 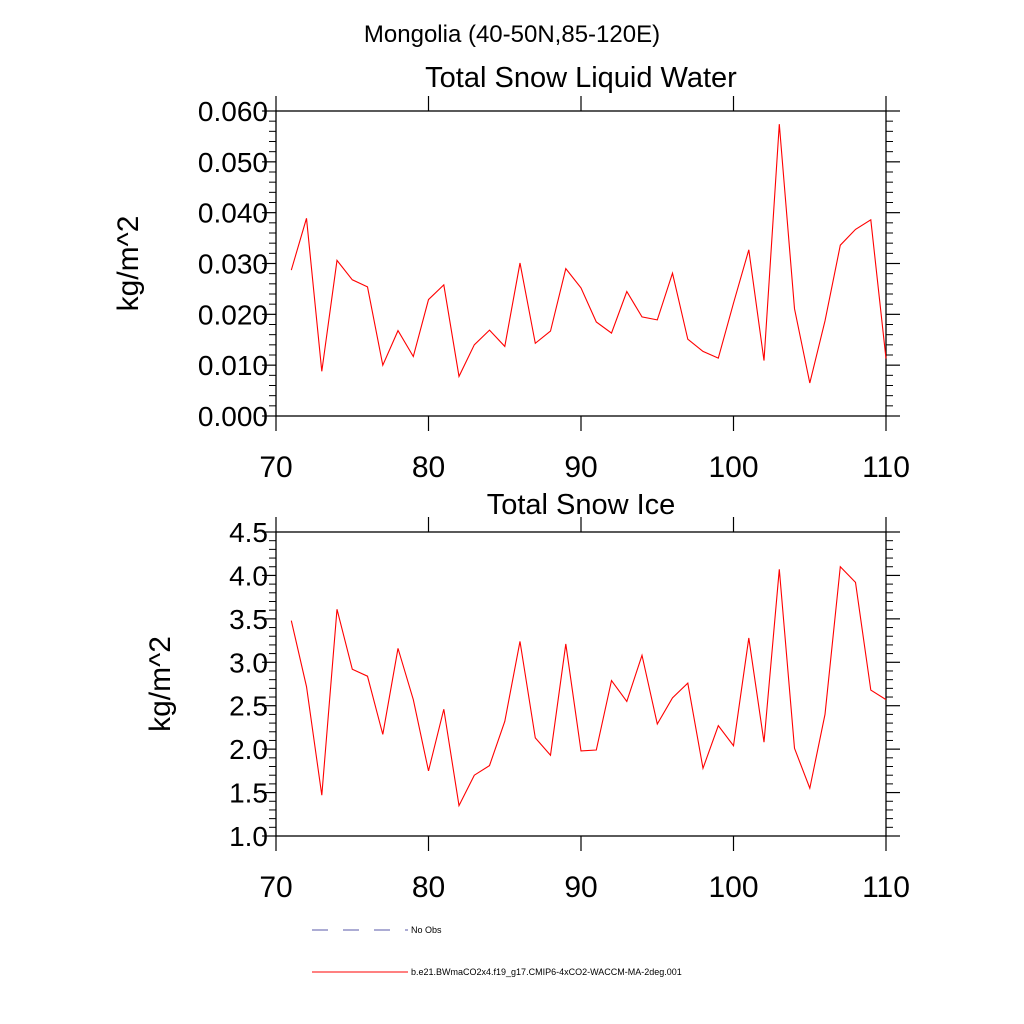 I want to click on y-tick-label: 3.0, so click(x=248, y=662).